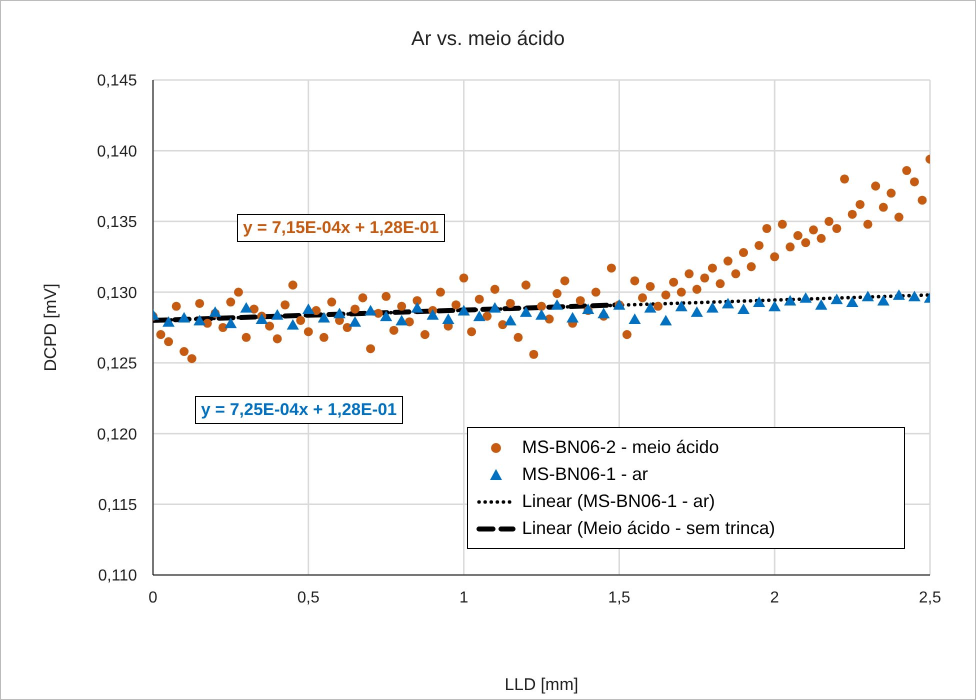 The image size is (976, 700). What do you see at coordinates (153, 597) in the screenshot?
I see `x-tick-label: 0` at bounding box center [153, 597].